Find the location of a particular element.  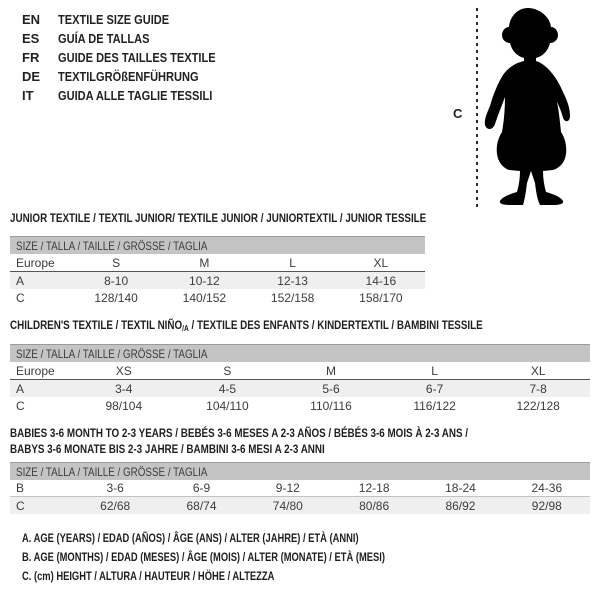

cell: 3-6 is located at coordinates (115, 488).